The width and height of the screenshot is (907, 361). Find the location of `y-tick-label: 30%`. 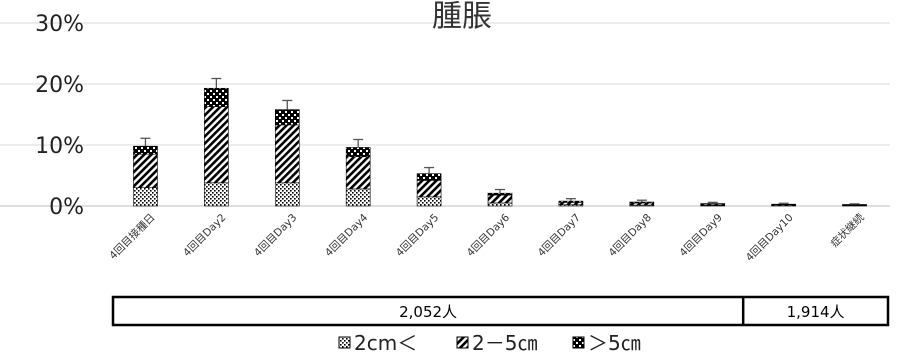

y-tick-label: 30% is located at coordinates (59, 24).